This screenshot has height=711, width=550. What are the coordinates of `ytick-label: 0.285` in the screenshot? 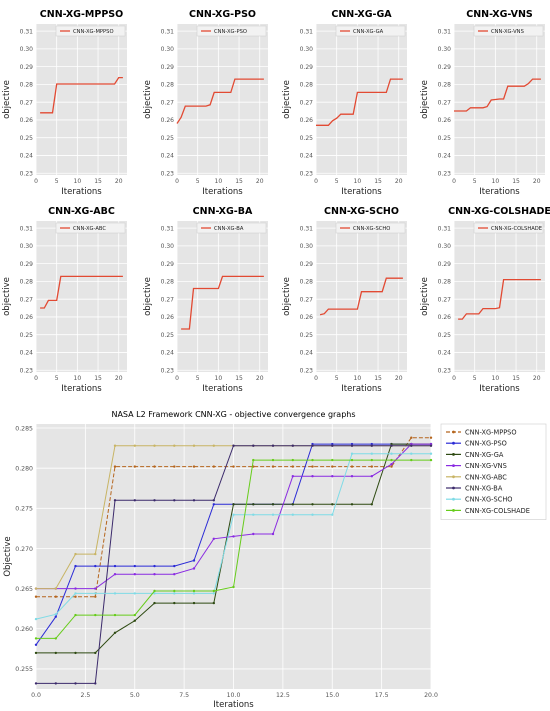 It's located at (24, 428).